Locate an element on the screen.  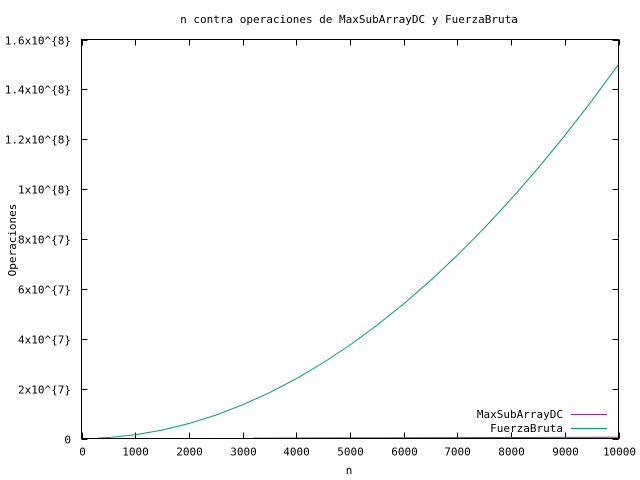
y-tick-label: 4x10^{7} is located at coordinates (44, 340).